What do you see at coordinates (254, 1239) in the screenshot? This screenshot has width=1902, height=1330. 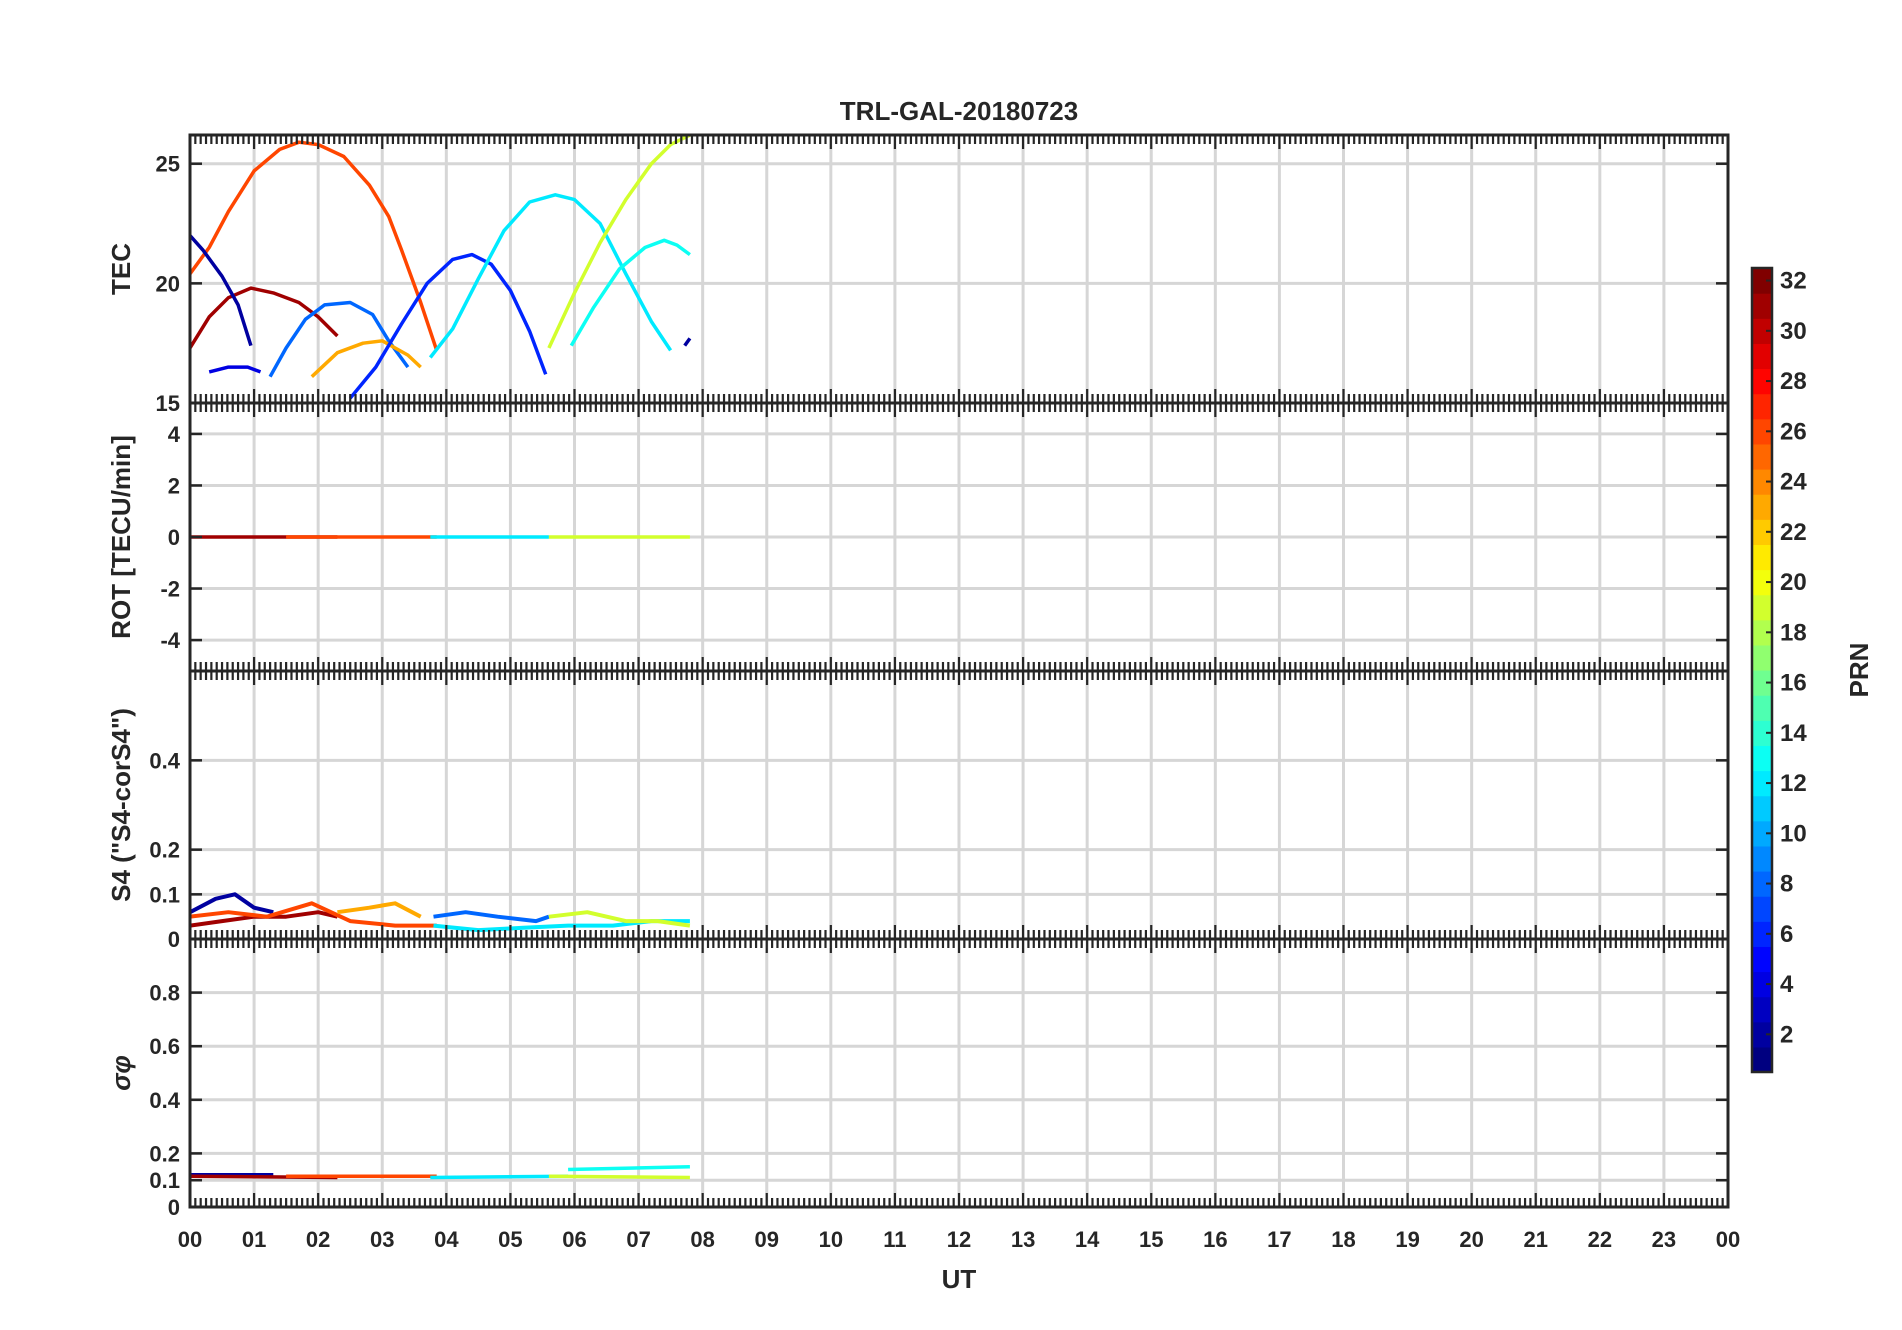 I see `x-tick-label: 01` at bounding box center [254, 1239].